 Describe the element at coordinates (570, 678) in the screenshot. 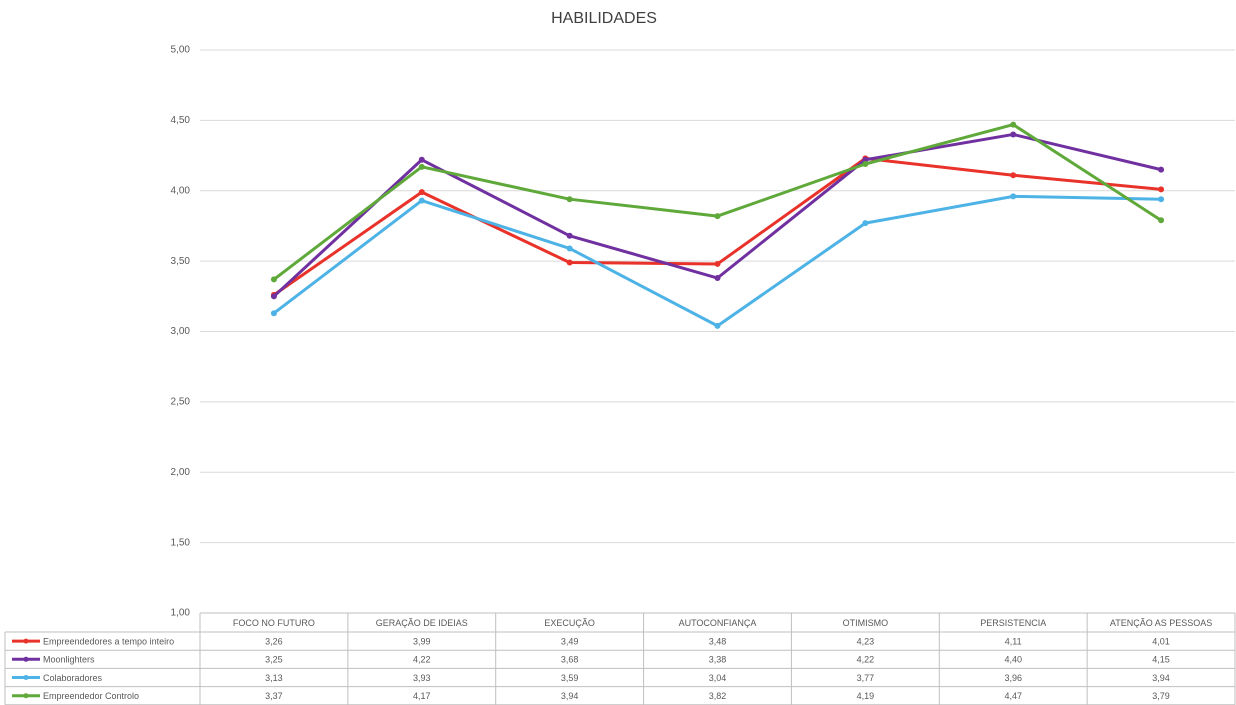

I see `table-value: 3,59` at that location.